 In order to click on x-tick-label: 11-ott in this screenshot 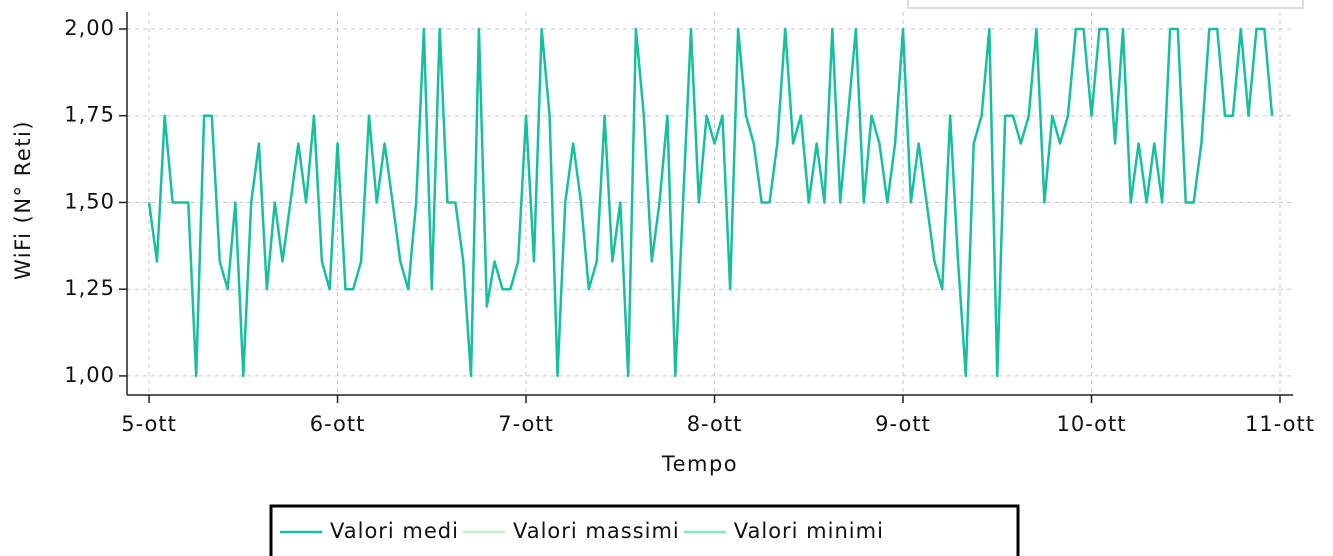, I will do `click(1280, 424)`.